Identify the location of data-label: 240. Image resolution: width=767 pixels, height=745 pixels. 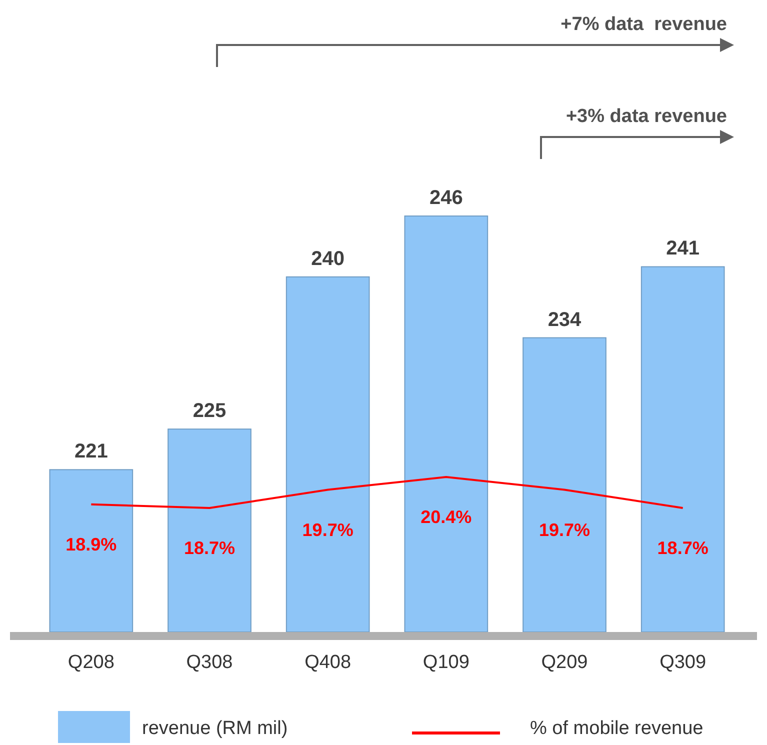
(328, 259).